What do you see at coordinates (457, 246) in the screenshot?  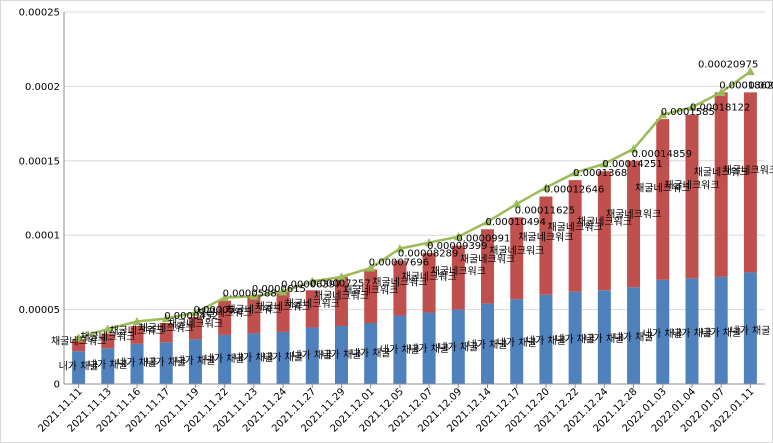 I see `data-label-stack-total: 0.00009399` at bounding box center [457, 246].